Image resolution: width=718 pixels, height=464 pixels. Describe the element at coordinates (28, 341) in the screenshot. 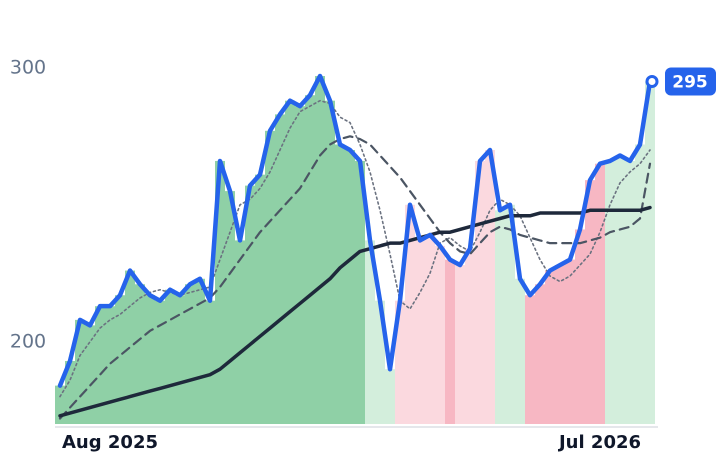

I see `y-tick-label: 200` at that location.